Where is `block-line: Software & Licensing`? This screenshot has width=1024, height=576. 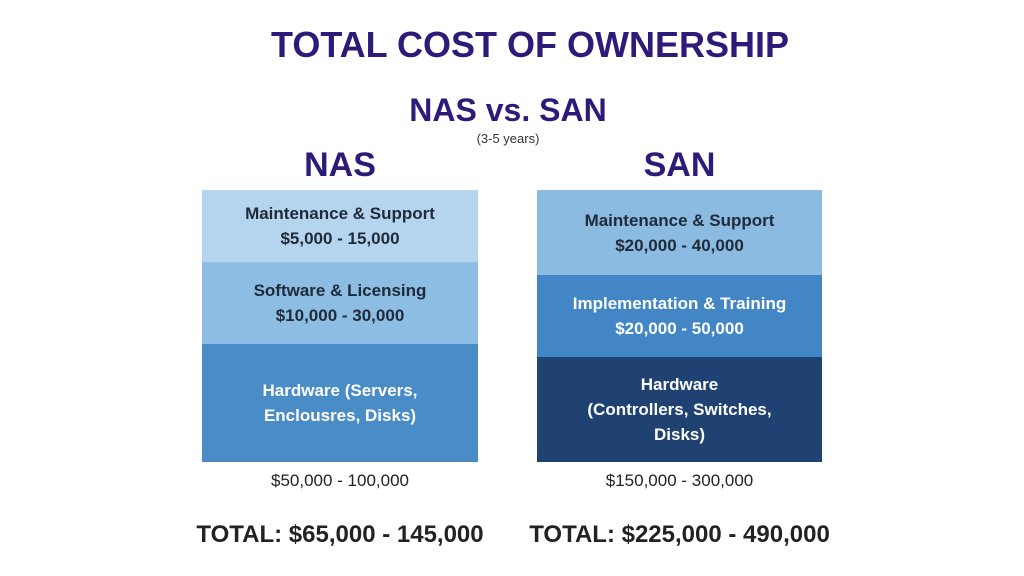 block-line: Software & Licensing is located at coordinates (340, 290).